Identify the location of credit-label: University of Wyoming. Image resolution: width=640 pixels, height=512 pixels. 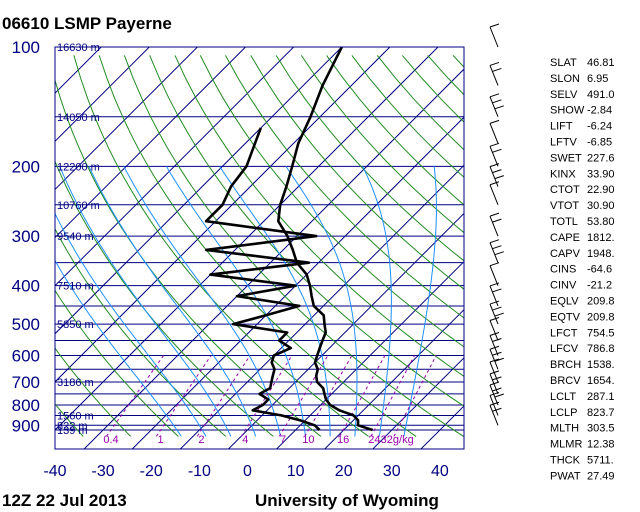
(347, 500).